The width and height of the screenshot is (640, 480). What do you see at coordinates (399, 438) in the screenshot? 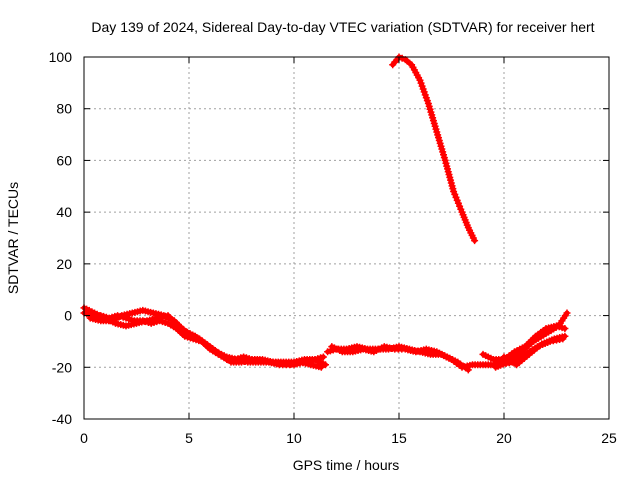
I see `x-tick-label: 15` at bounding box center [399, 438].